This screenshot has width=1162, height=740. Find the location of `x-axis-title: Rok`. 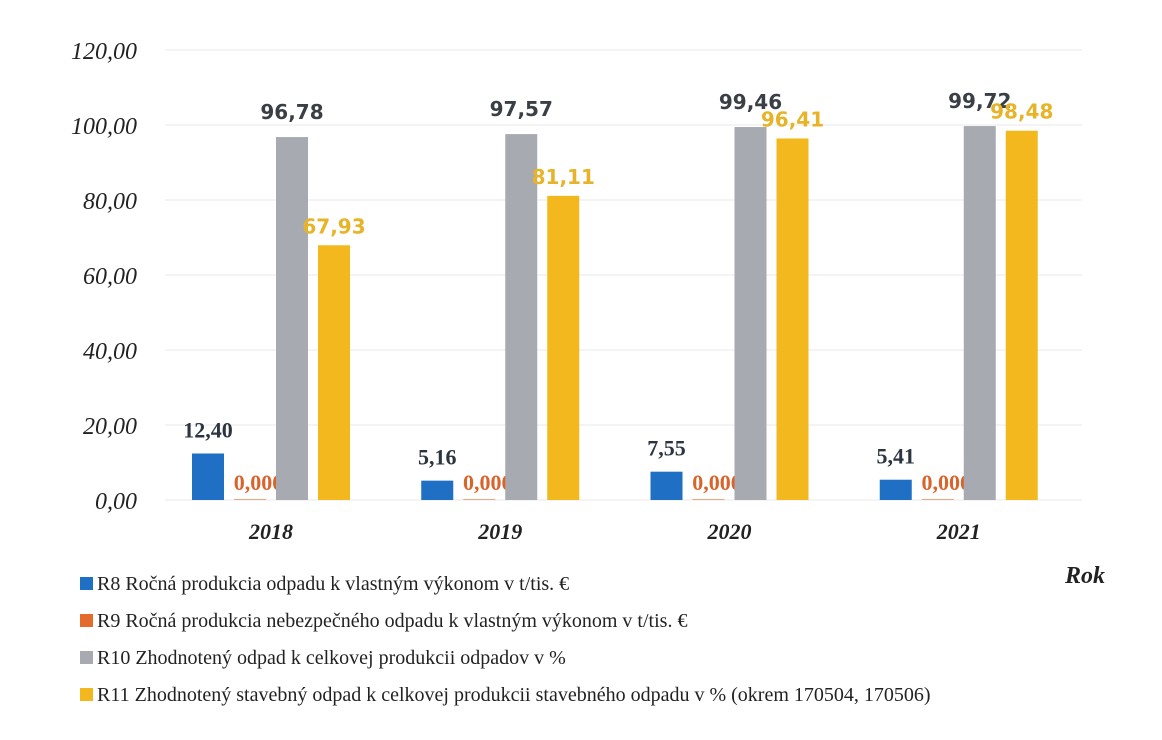

x-axis-title: Rok is located at coordinates (1084, 576).